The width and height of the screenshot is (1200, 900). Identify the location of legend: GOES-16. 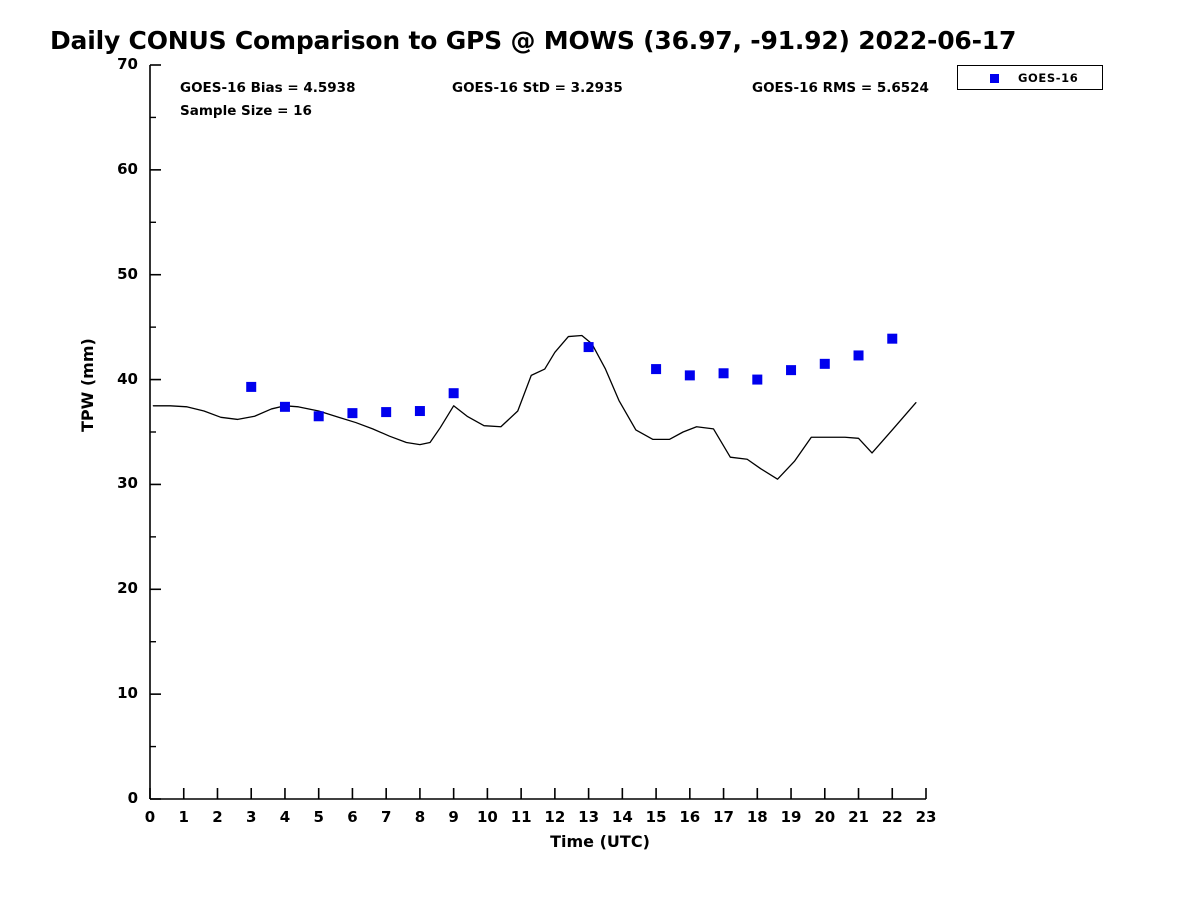
(1030, 77).